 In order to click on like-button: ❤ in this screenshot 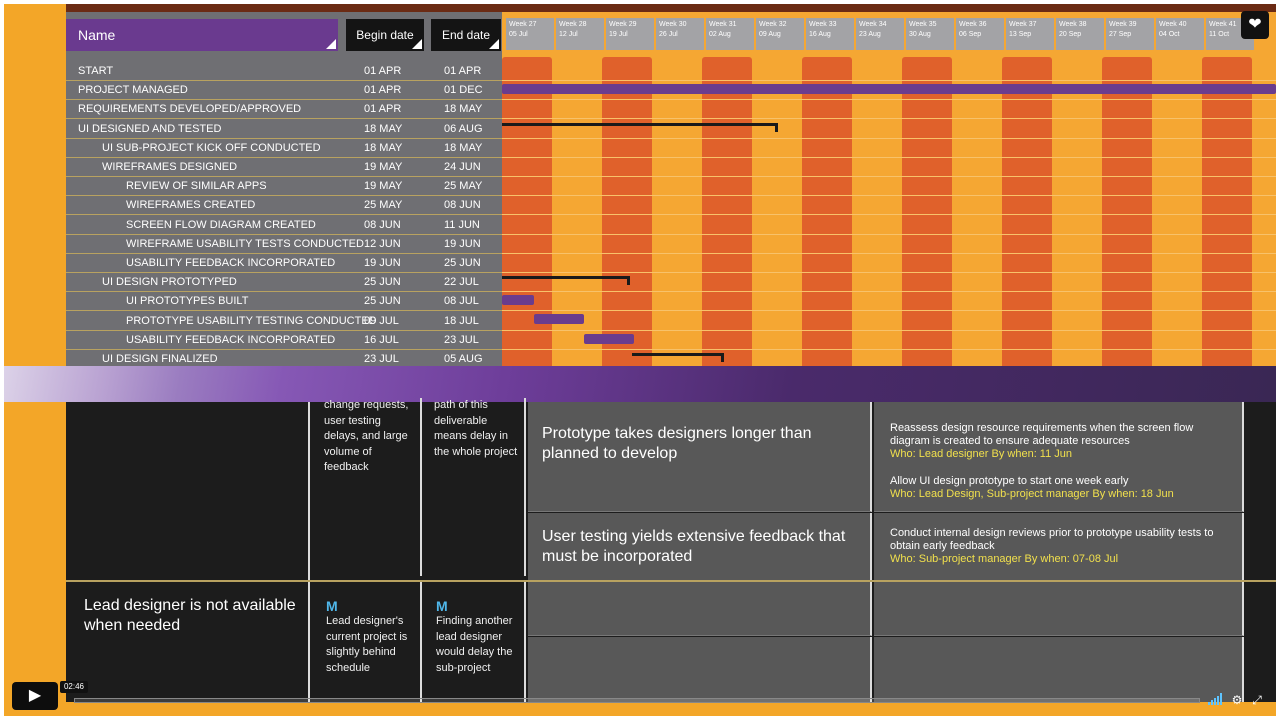, I will do `click(1255, 25)`.